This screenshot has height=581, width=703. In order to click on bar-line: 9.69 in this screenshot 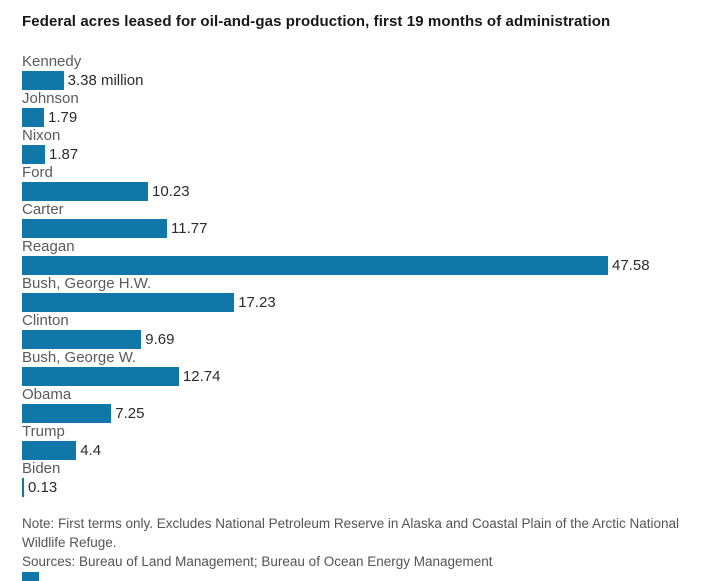, I will do `click(351, 339)`.